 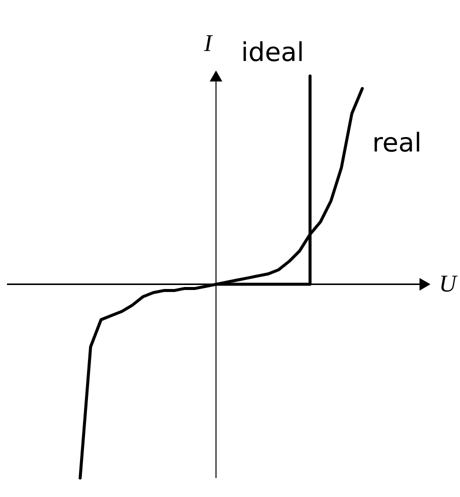 What do you see at coordinates (208, 44) in the screenshot?
I see `y-axis-title: I` at bounding box center [208, 44].